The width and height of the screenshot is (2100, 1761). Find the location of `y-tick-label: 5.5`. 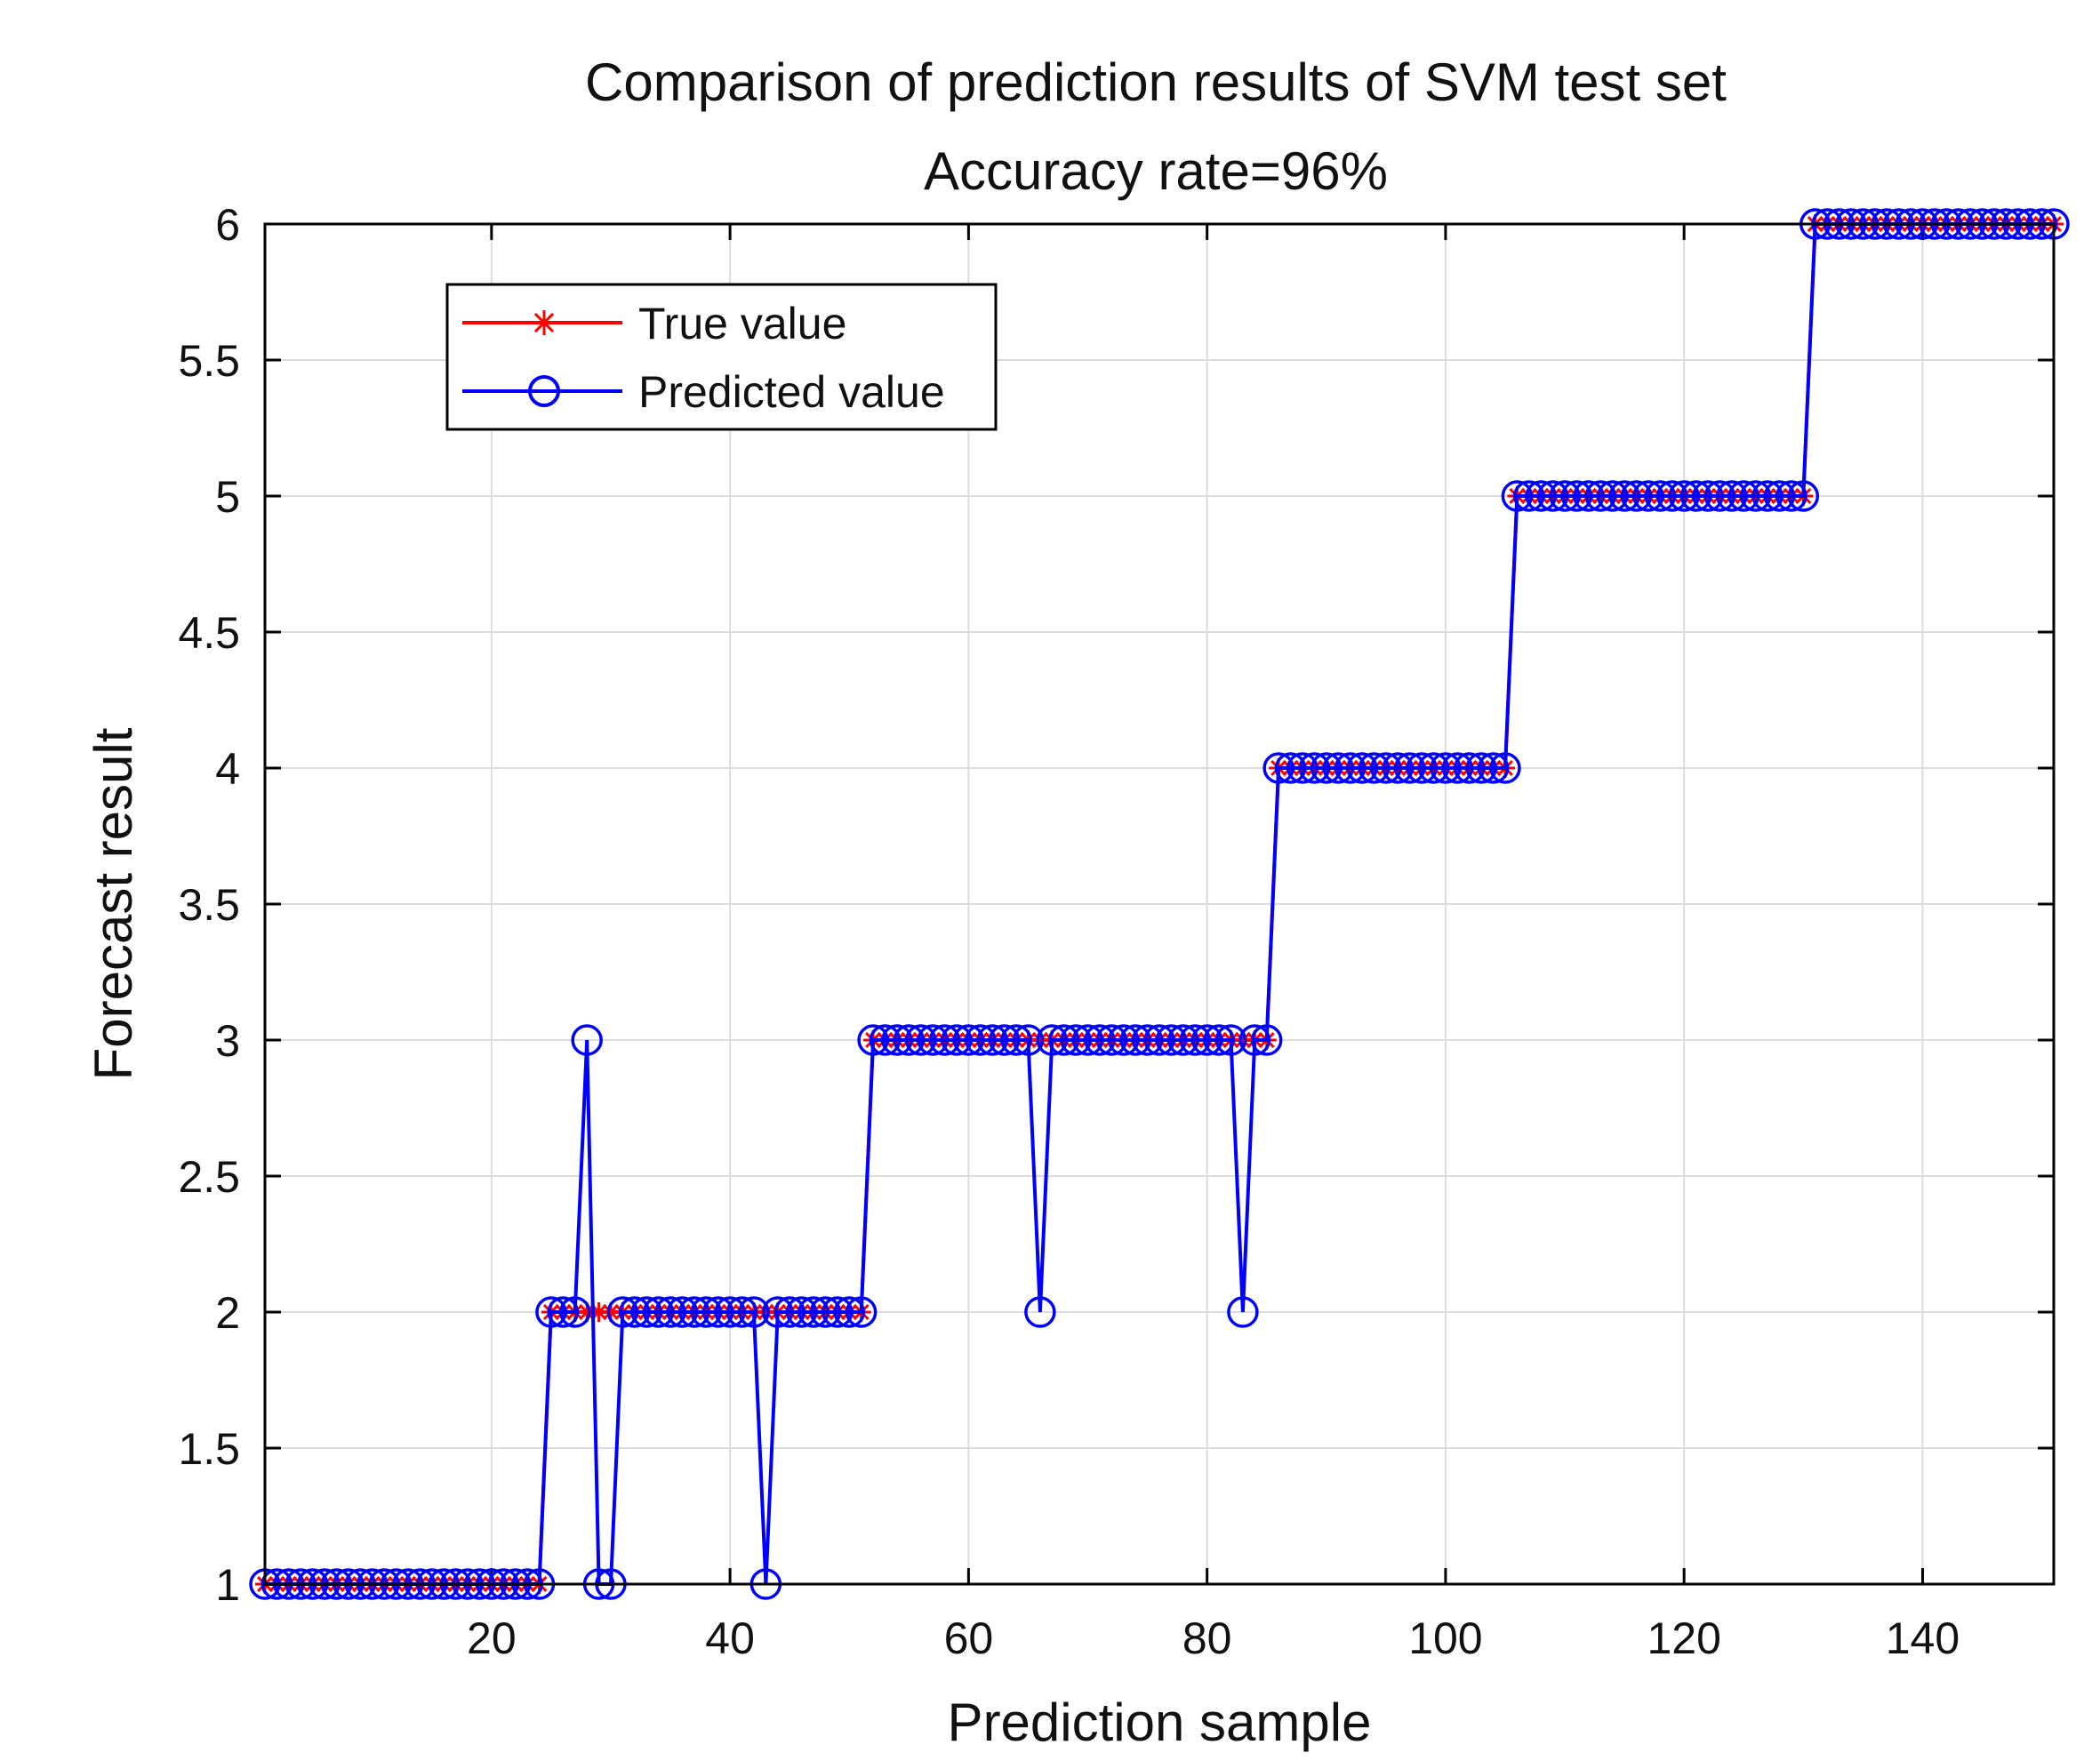

y-tick-label: 5.5 is located at coordinates (209, 361).